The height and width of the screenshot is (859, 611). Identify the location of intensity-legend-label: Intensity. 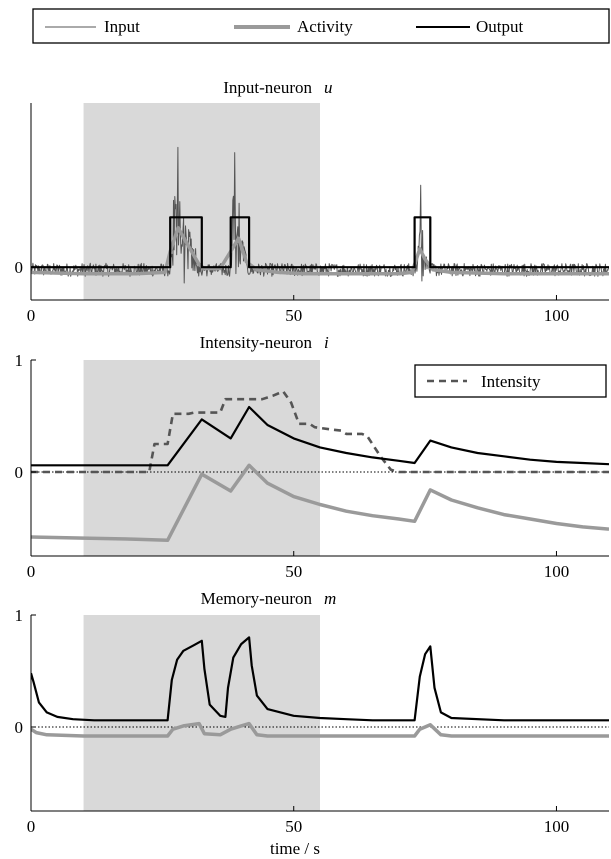
(511, 381).